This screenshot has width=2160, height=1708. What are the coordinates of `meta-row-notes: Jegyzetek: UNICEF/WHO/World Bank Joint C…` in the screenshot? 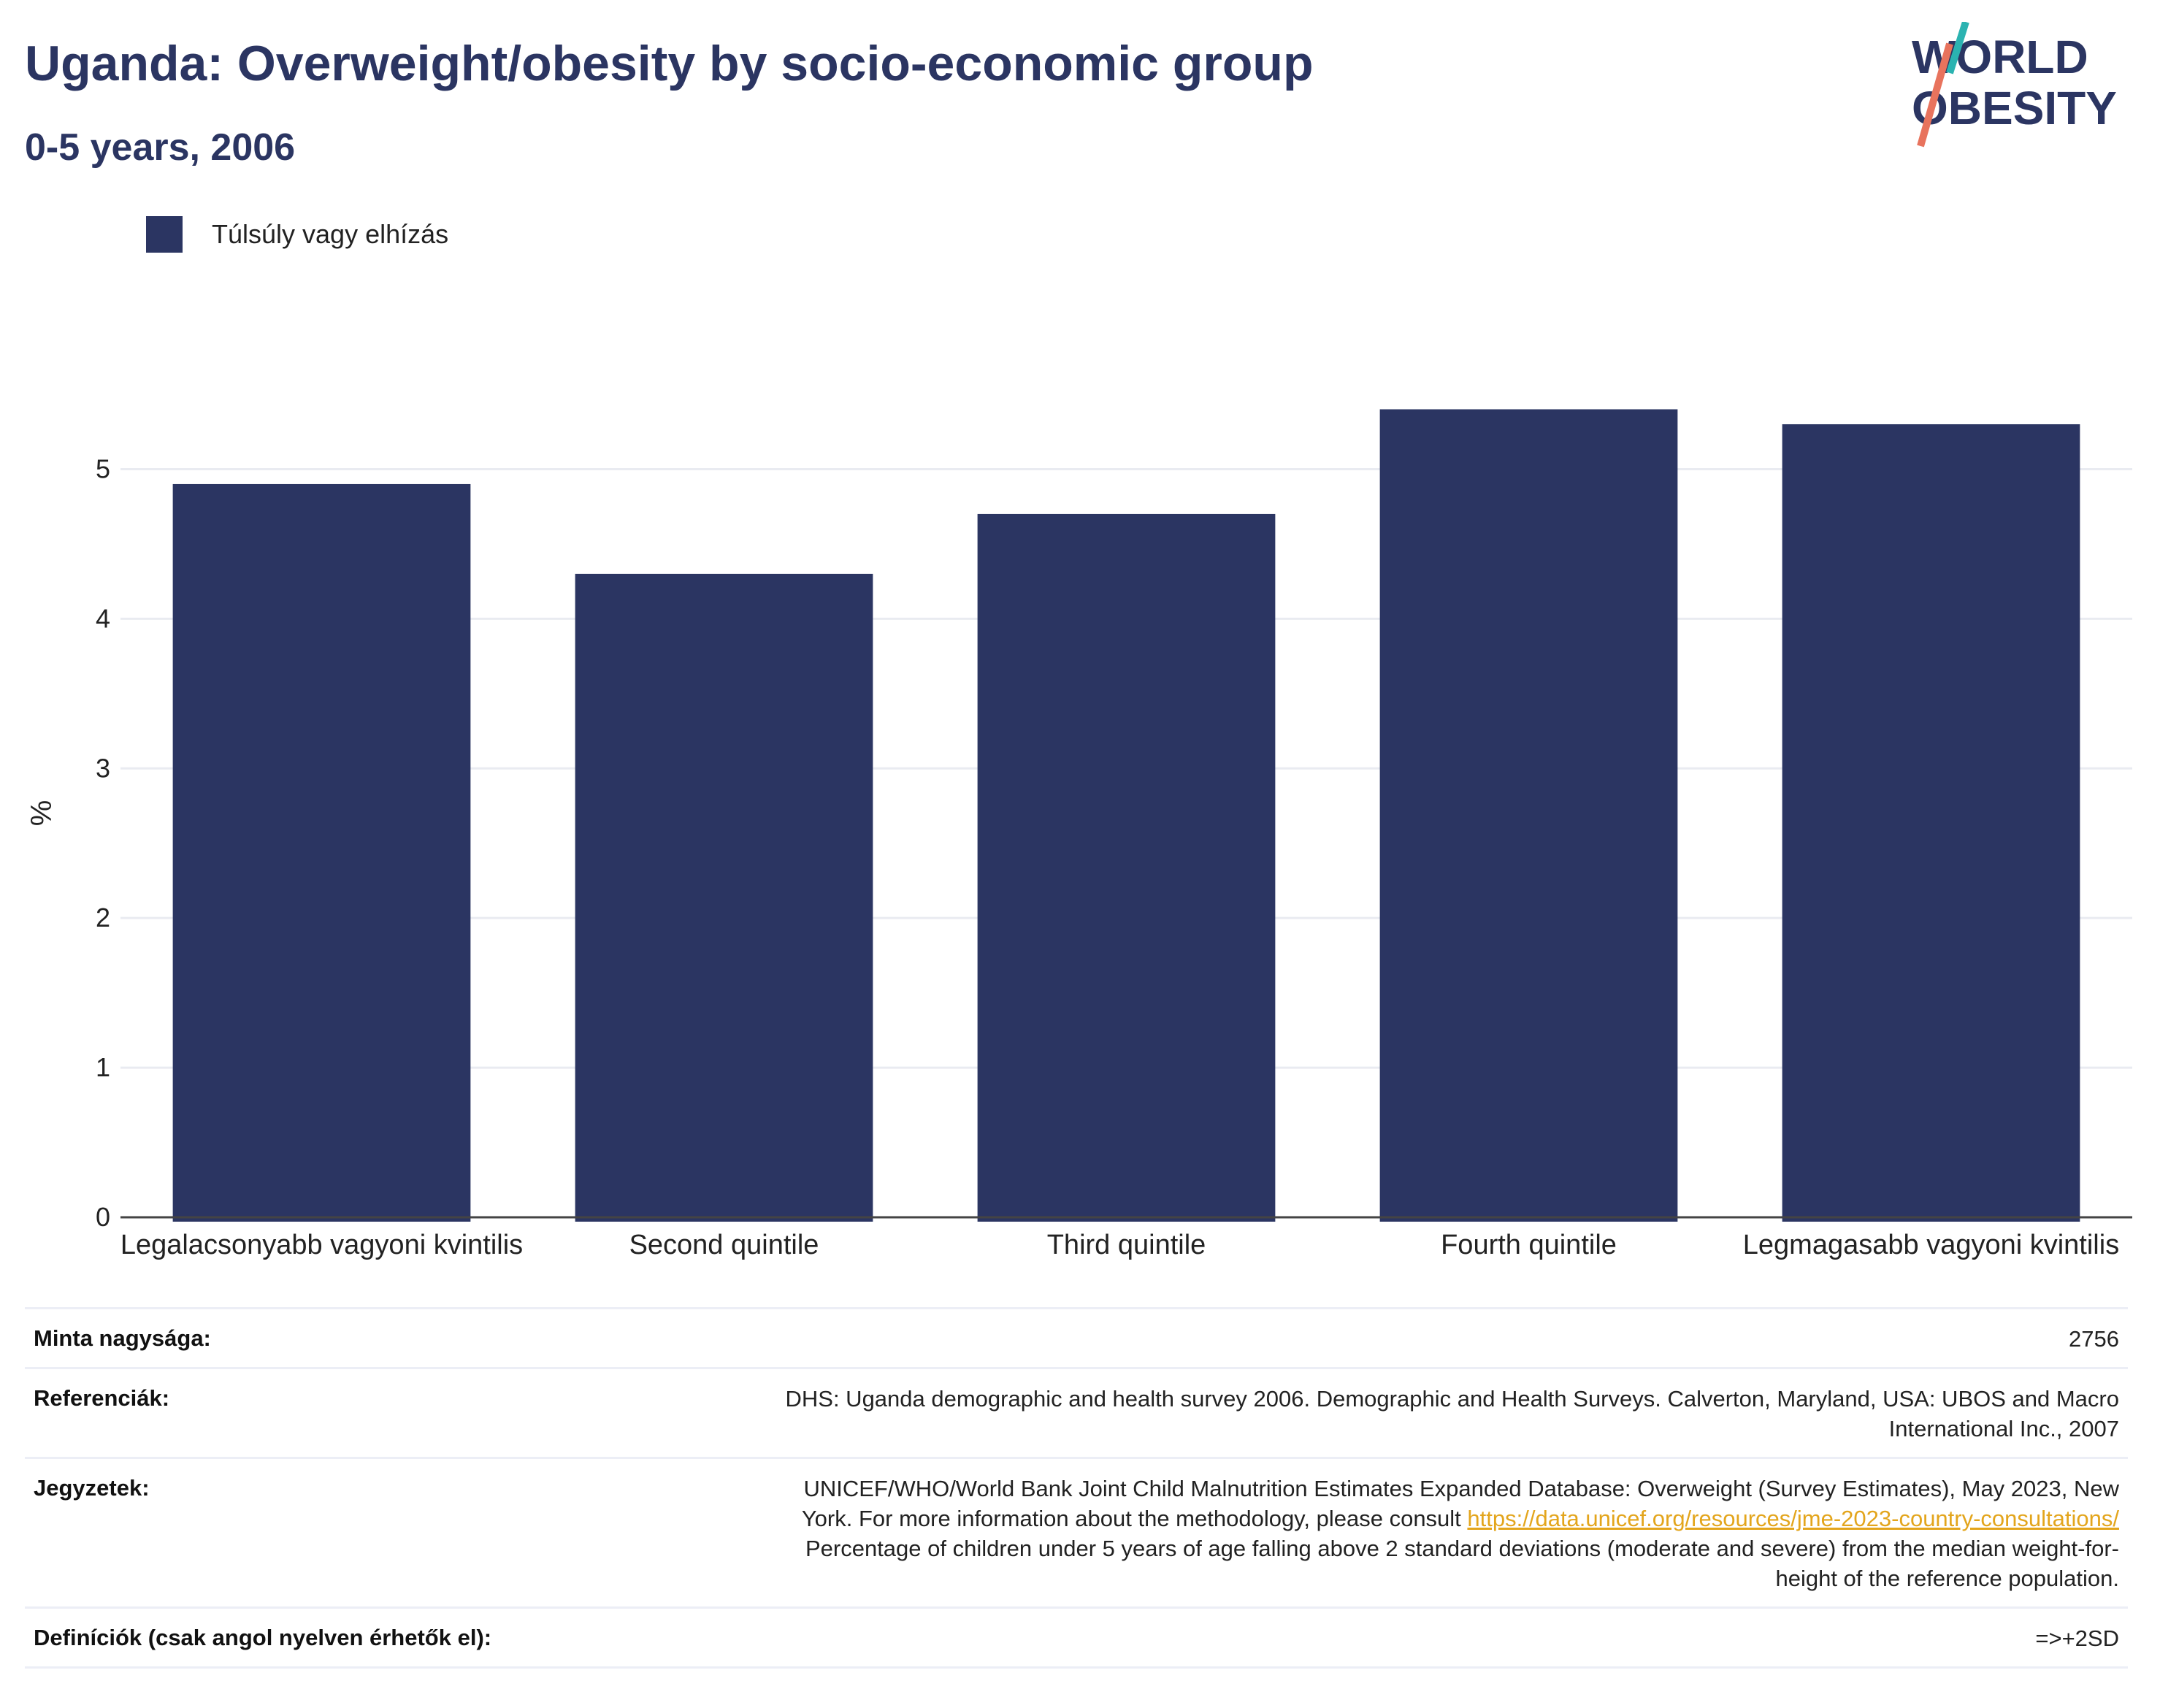 It's located at (1076, 1531).